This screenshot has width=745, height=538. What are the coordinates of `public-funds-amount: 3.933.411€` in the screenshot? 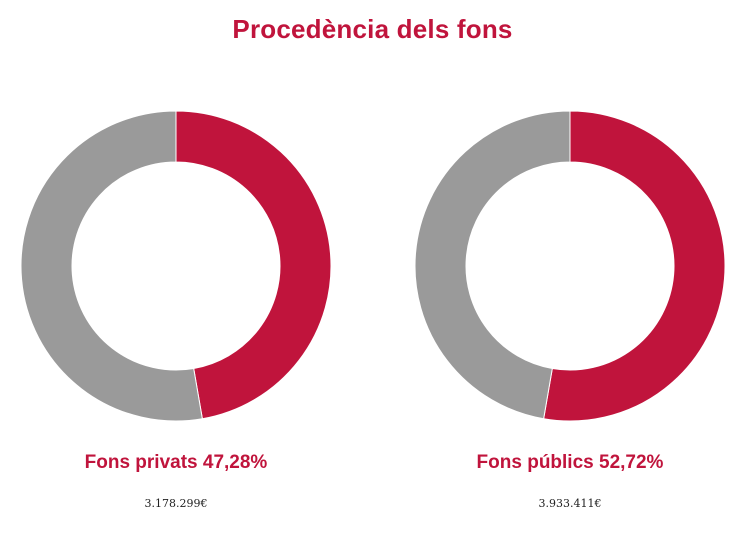 It's located at (570, 503).